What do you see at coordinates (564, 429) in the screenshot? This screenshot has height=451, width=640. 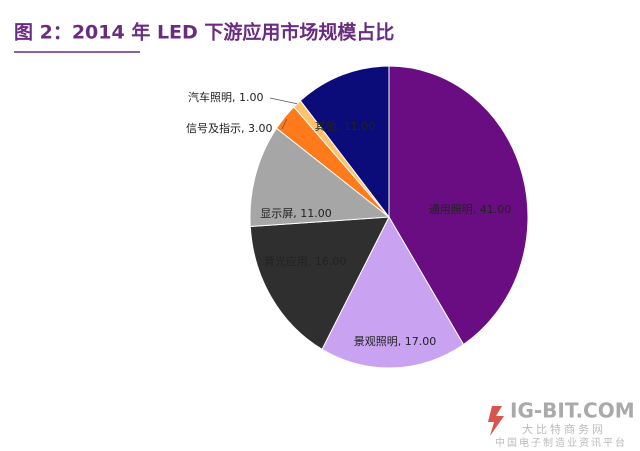 I see `watermark-name: 大比特商务网` at bounding box center [564, 429].